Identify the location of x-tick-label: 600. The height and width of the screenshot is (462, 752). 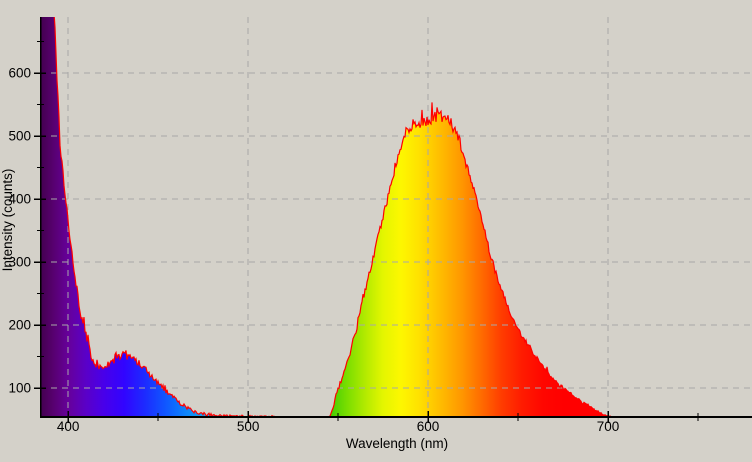
(428, 426).